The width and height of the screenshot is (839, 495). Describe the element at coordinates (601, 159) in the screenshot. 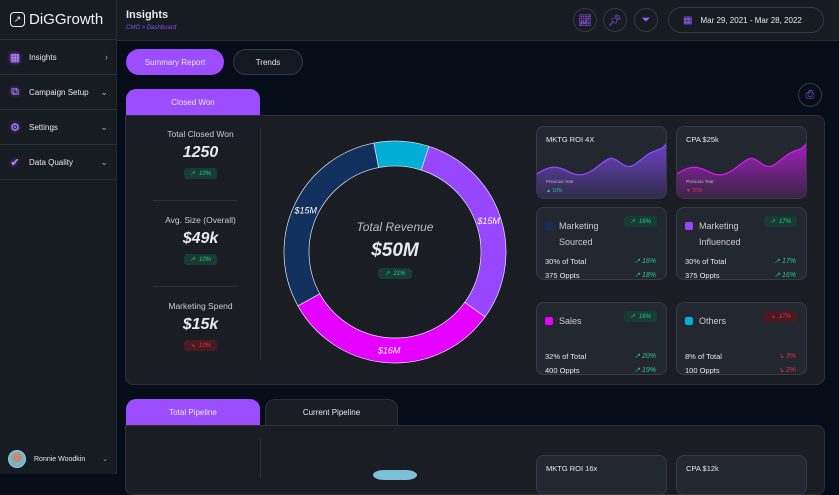

I see `sparkline-line` at that location.